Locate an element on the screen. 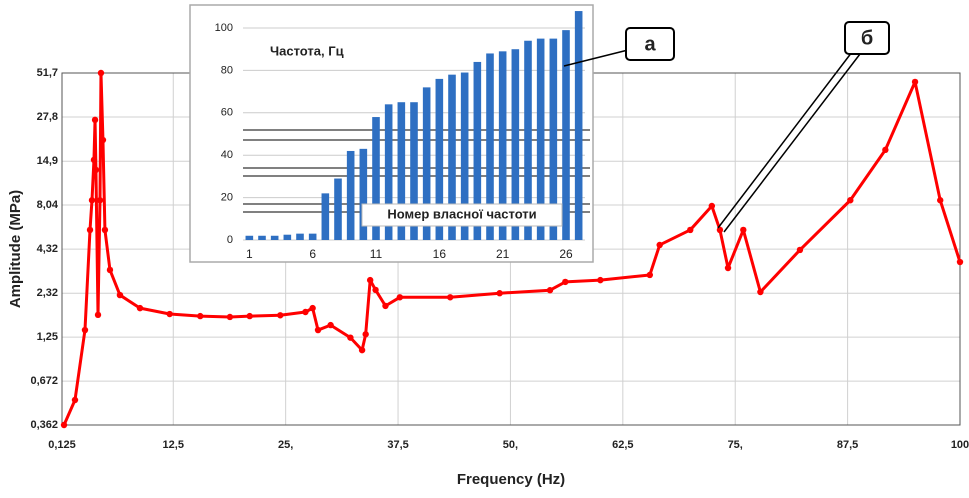 This screenshot has height=498, width=969. inset-x-label: Номер власної частоти is located at coordinates (461, 213).